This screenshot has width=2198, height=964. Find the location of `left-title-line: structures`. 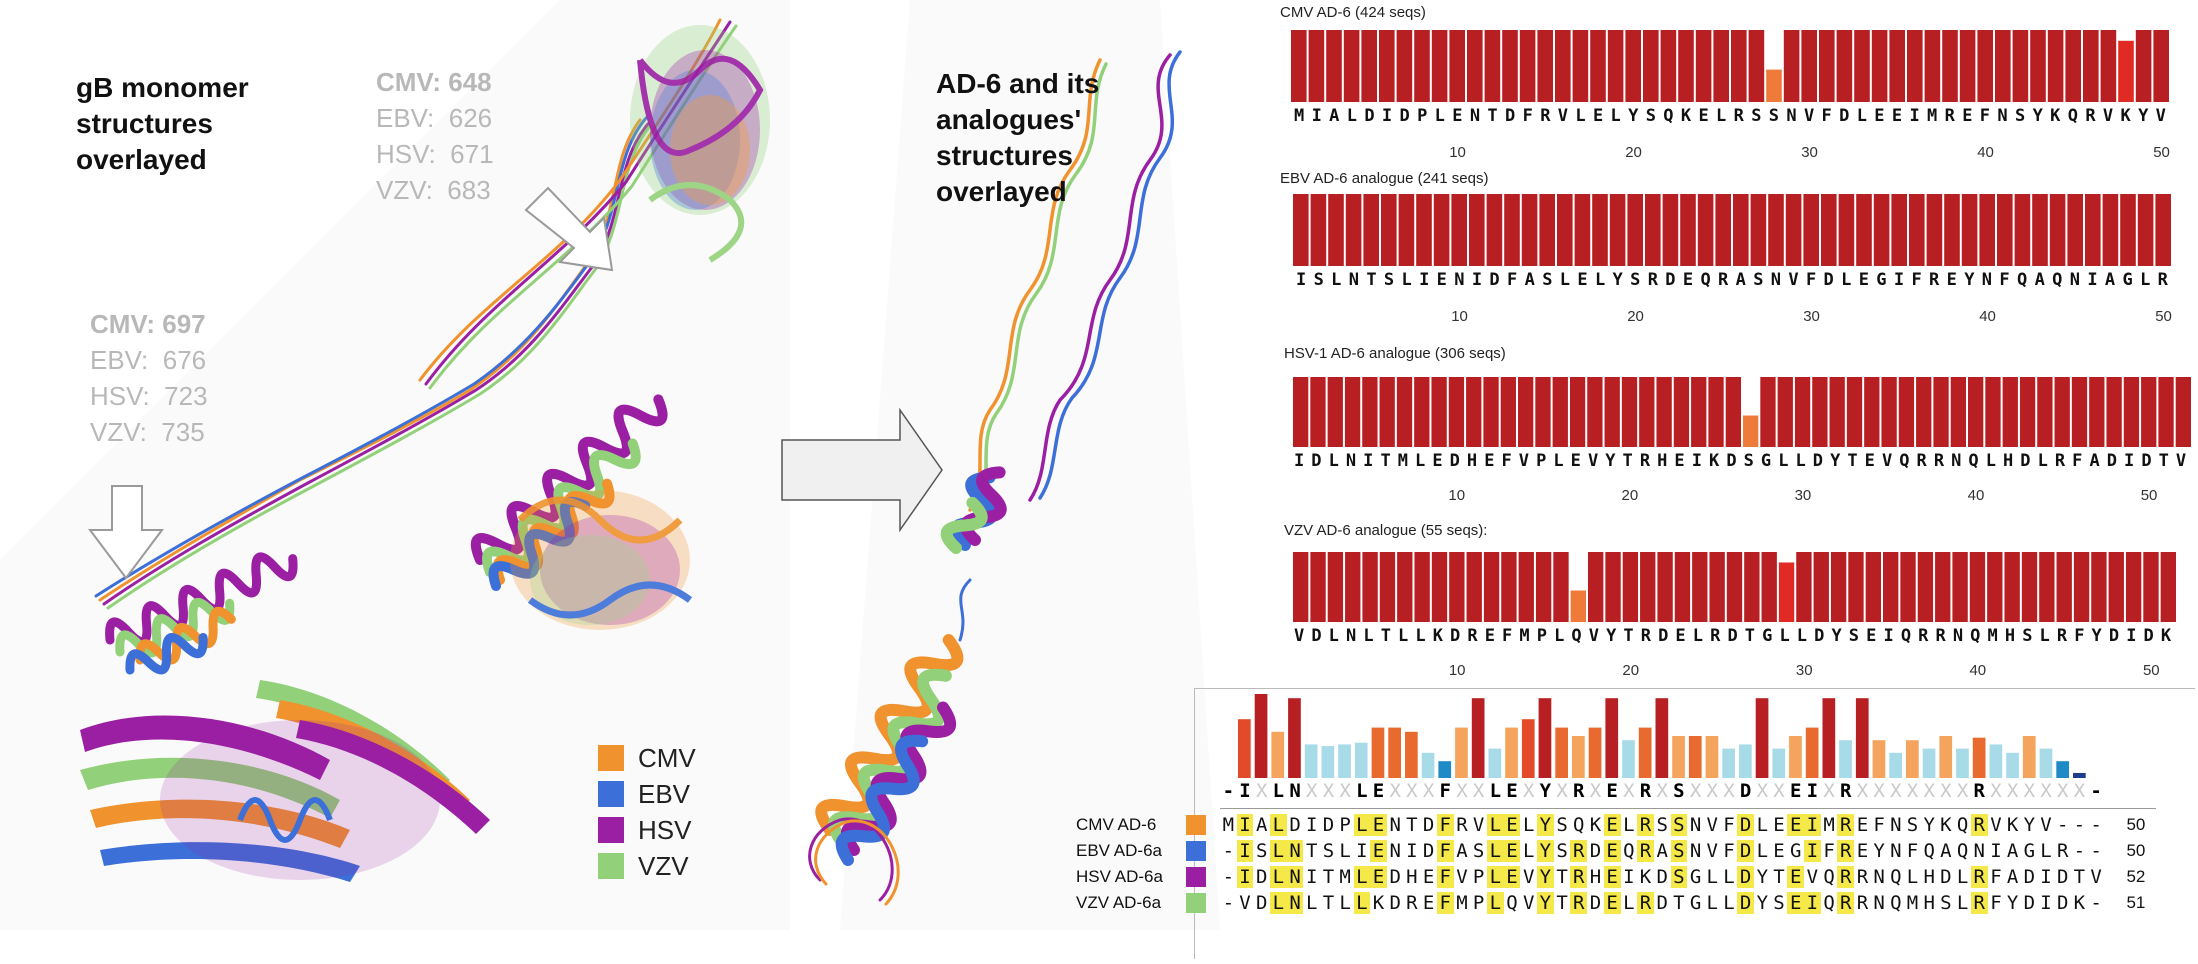

left-title-line: structures is located at coordinates (144, 123).